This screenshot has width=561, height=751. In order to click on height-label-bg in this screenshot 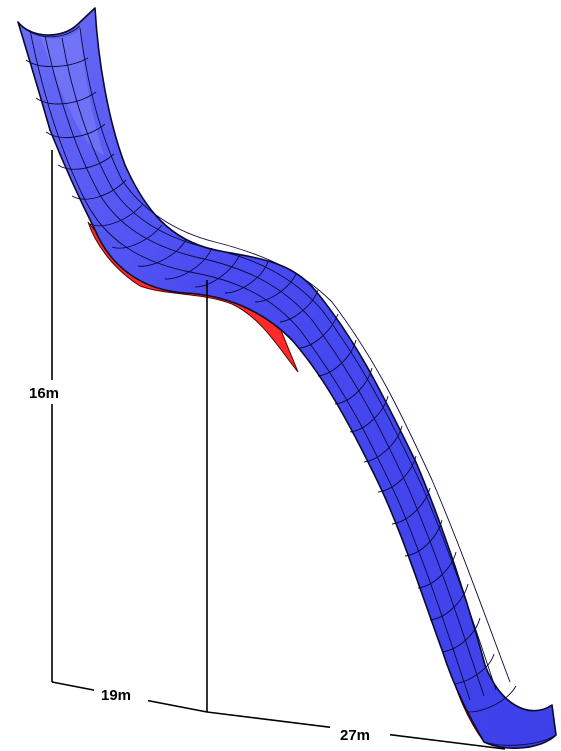, I will do `click(53, 392)`.